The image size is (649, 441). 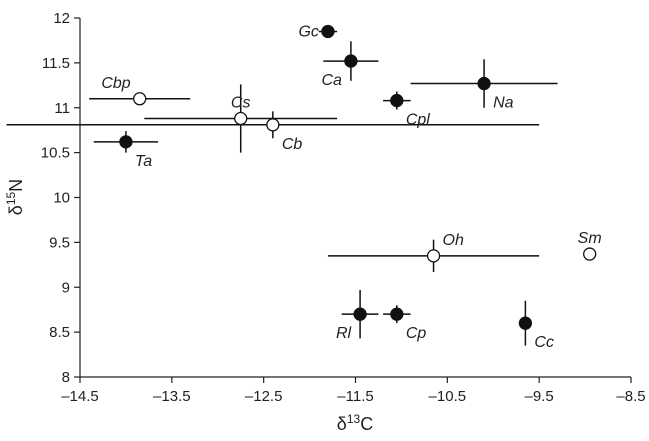 What do you see at coordinates (453, 240) in the screenshot?
I see `point-label: Oh` at bounding box center [453, 240].